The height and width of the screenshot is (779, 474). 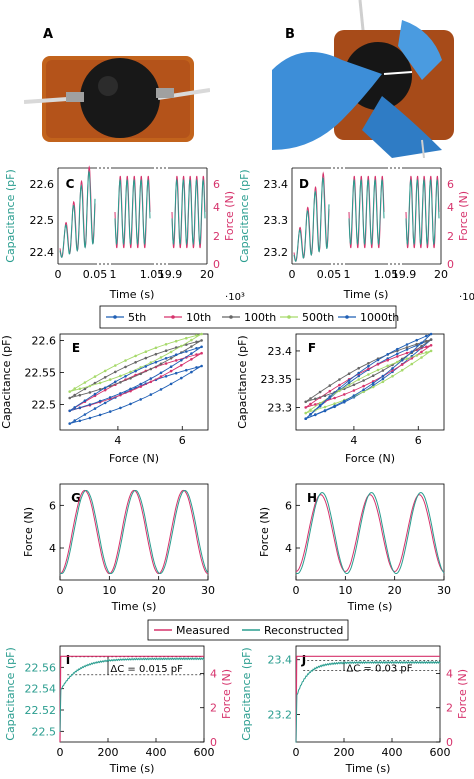 I want to click on legend-marker, so click(x=173, y=317).